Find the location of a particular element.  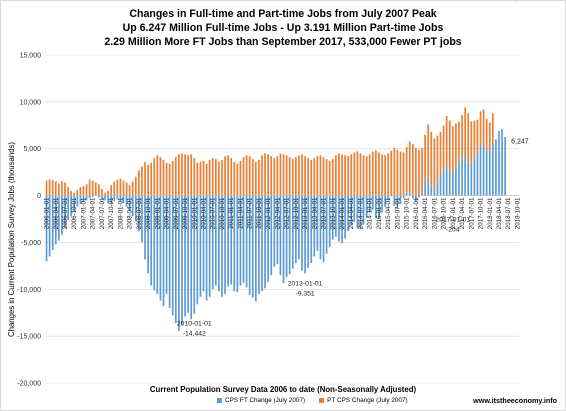

annotation-value: -9,351 is located at coordinates (304, 293).